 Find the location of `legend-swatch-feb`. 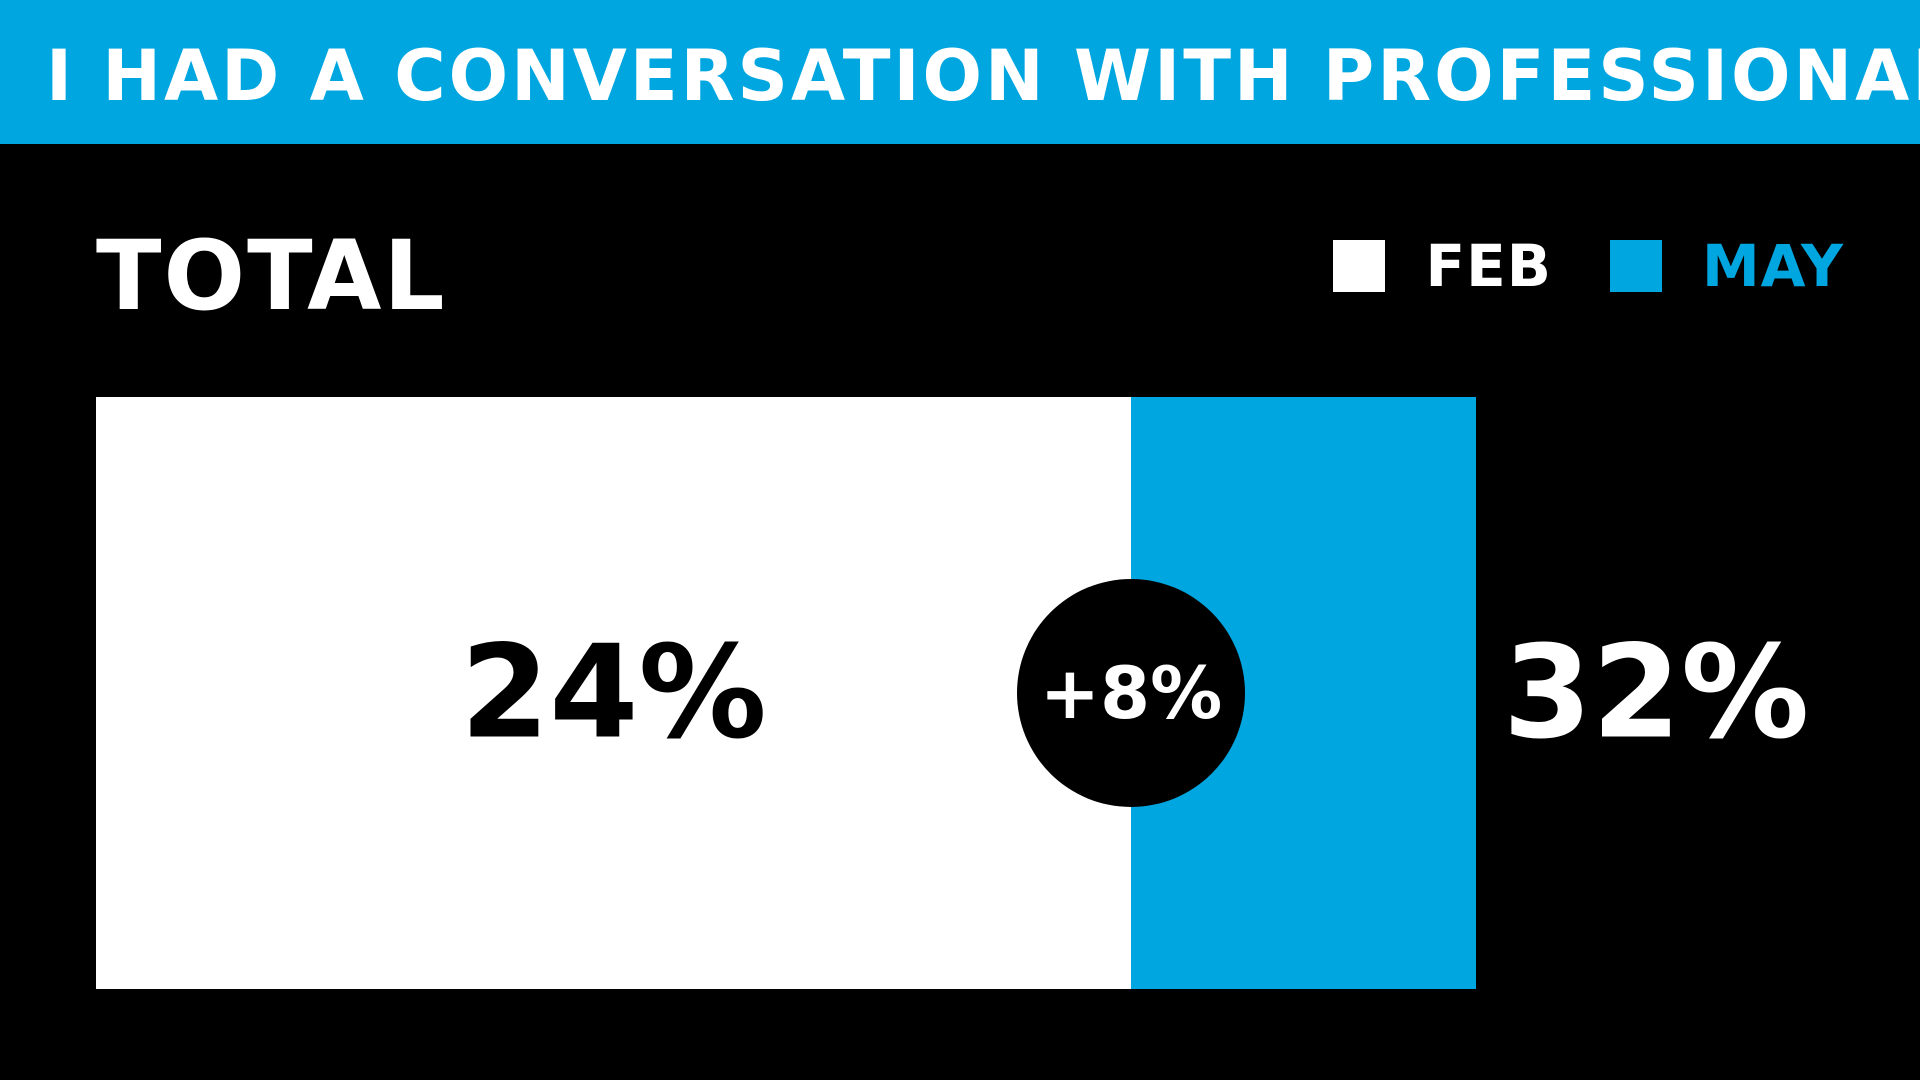

legend-swatch-feb is located at coordinates (1359, 266).